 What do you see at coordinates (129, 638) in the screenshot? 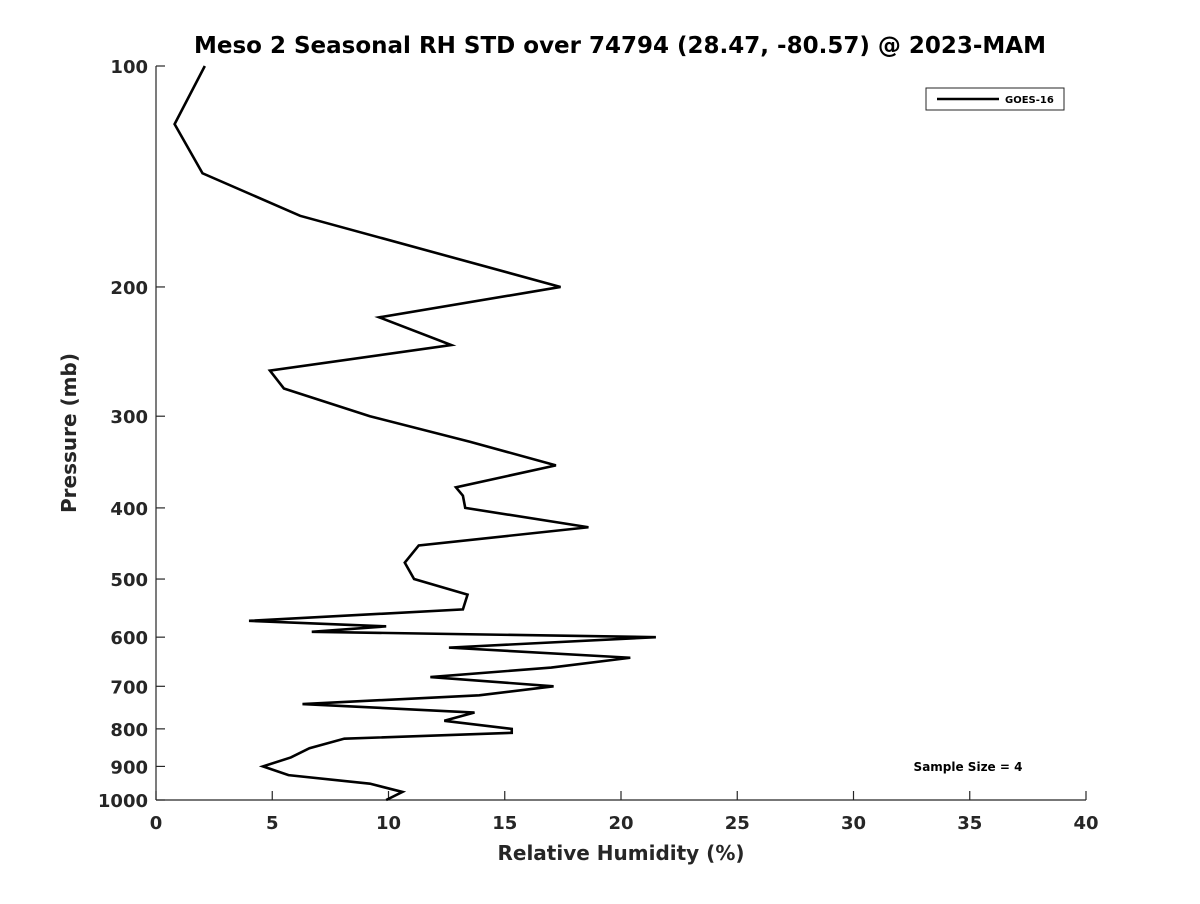
I see `y-tick-label: 600` at bounding box center [129, 638].